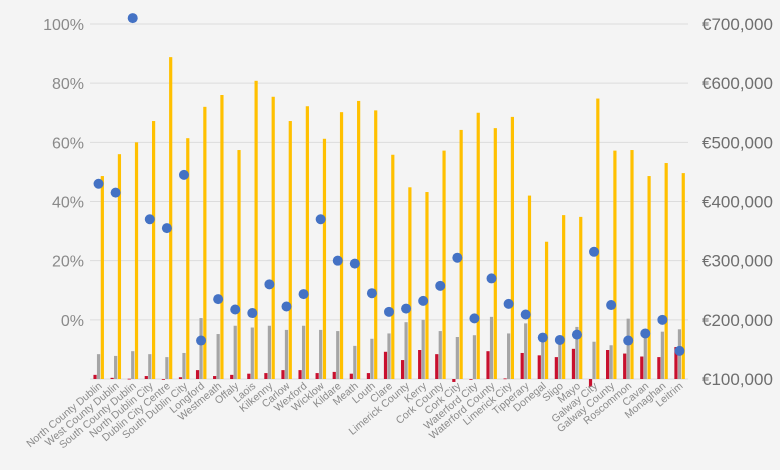 The height and width of the screenshot is (470, 780). Describe the element at coordinates (68, 84) in the screenshot. I see `left-tick-label: 80%` at that location.